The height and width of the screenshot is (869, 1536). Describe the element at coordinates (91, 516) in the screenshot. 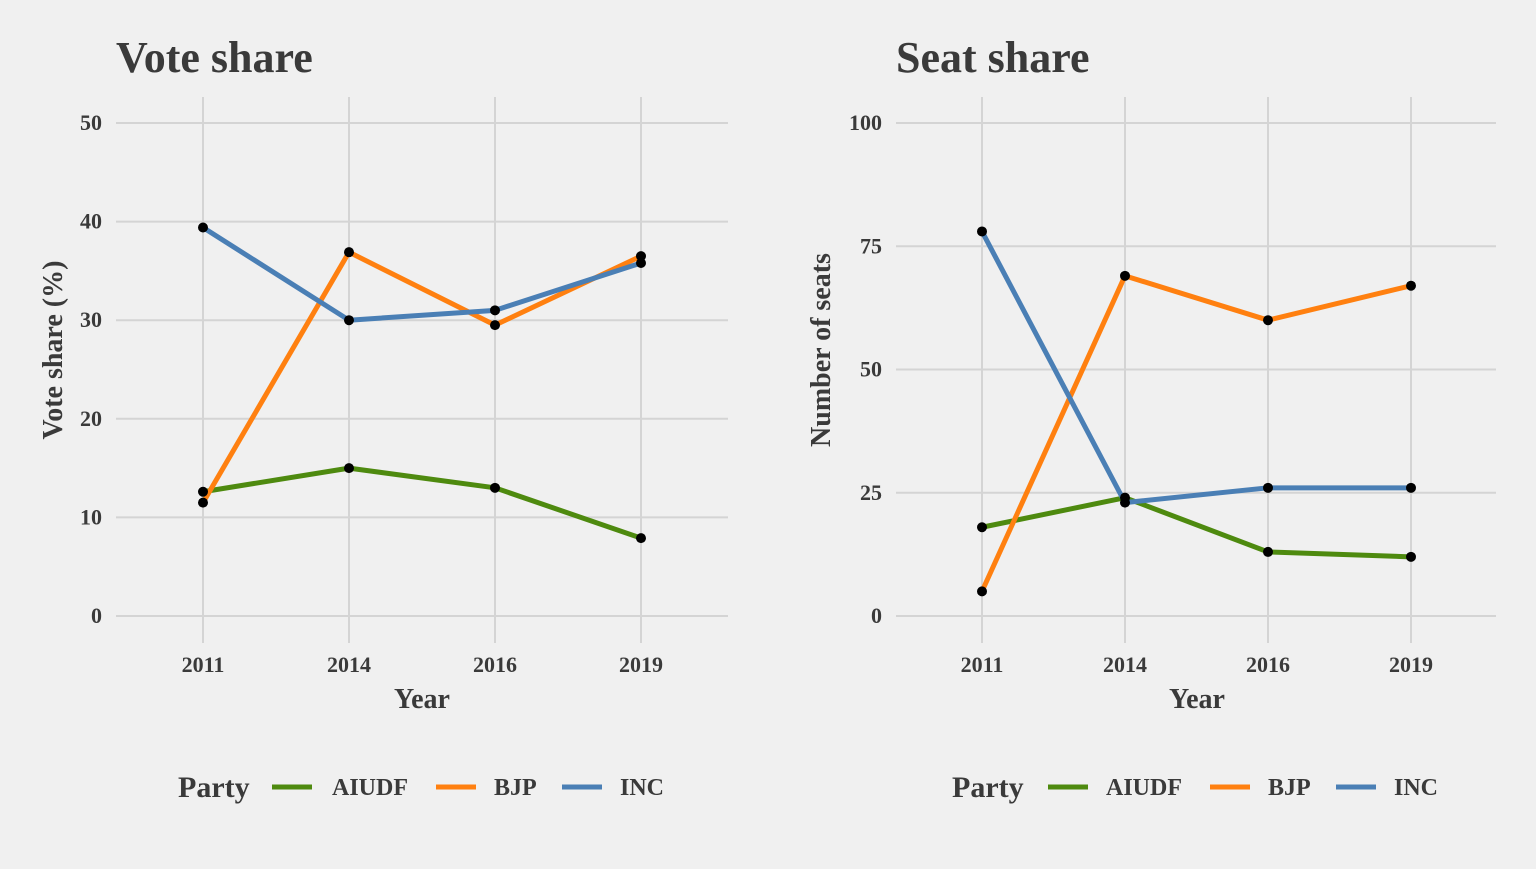

I see `y-tick-label: 10` at that location.